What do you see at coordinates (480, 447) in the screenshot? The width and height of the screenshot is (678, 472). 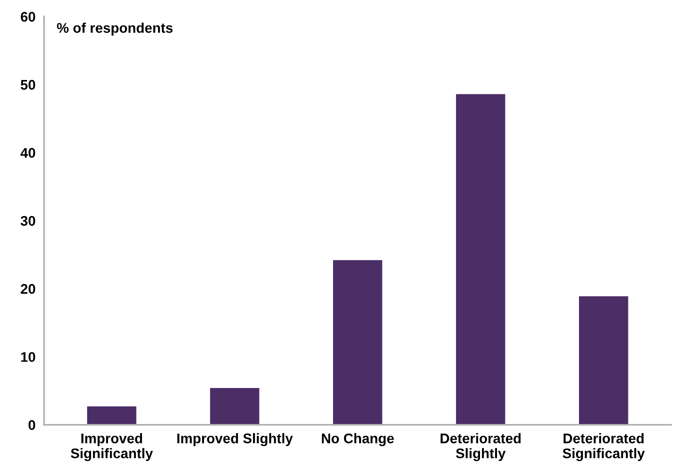 I see `x-tick-label: Deteriorated Slightly` at bounding box center [480, 447].